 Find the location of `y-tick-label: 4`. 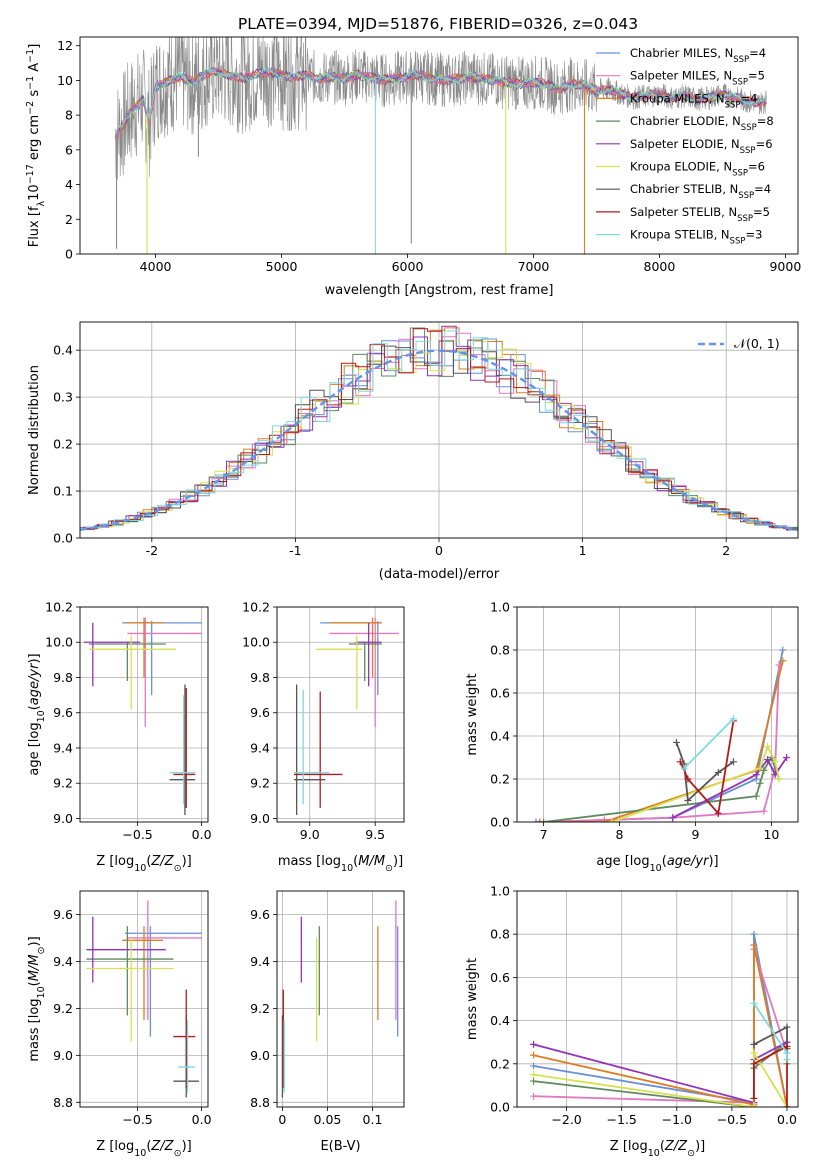

y-tick-label: 4 is located at coordinates (69, 184).